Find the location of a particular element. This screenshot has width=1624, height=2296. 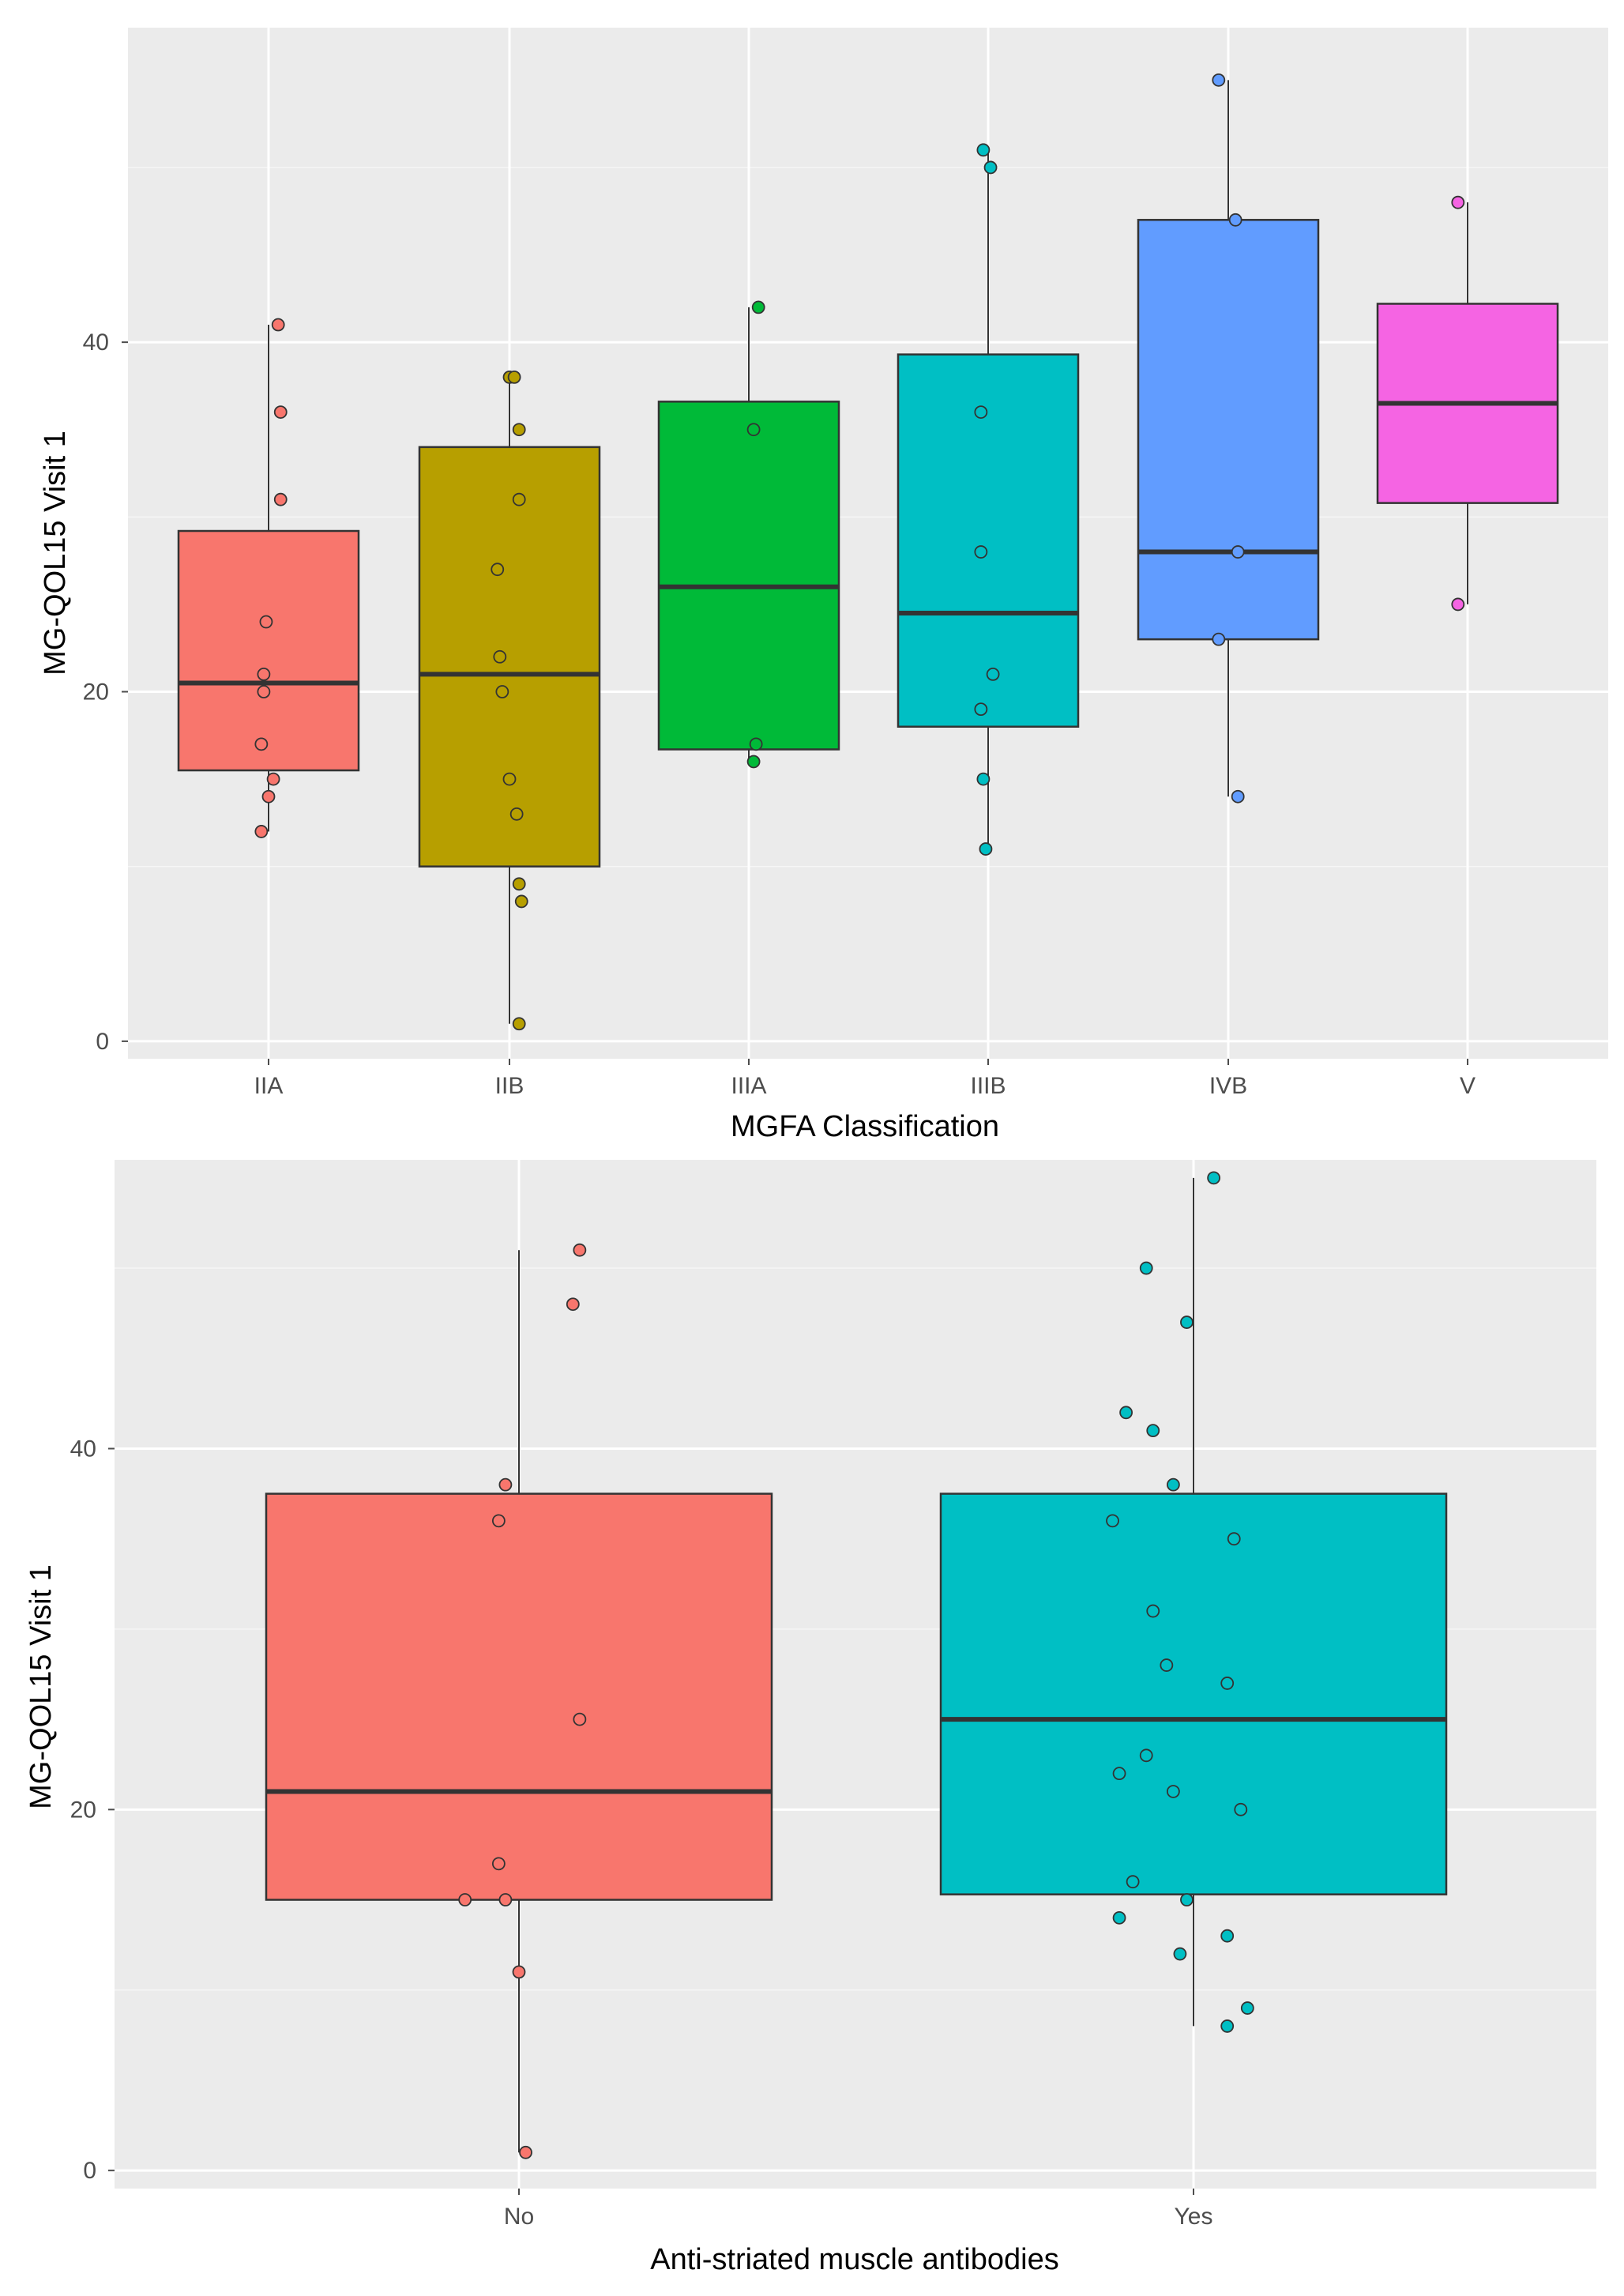

box-IIIB is located at coordinates (988, 499).